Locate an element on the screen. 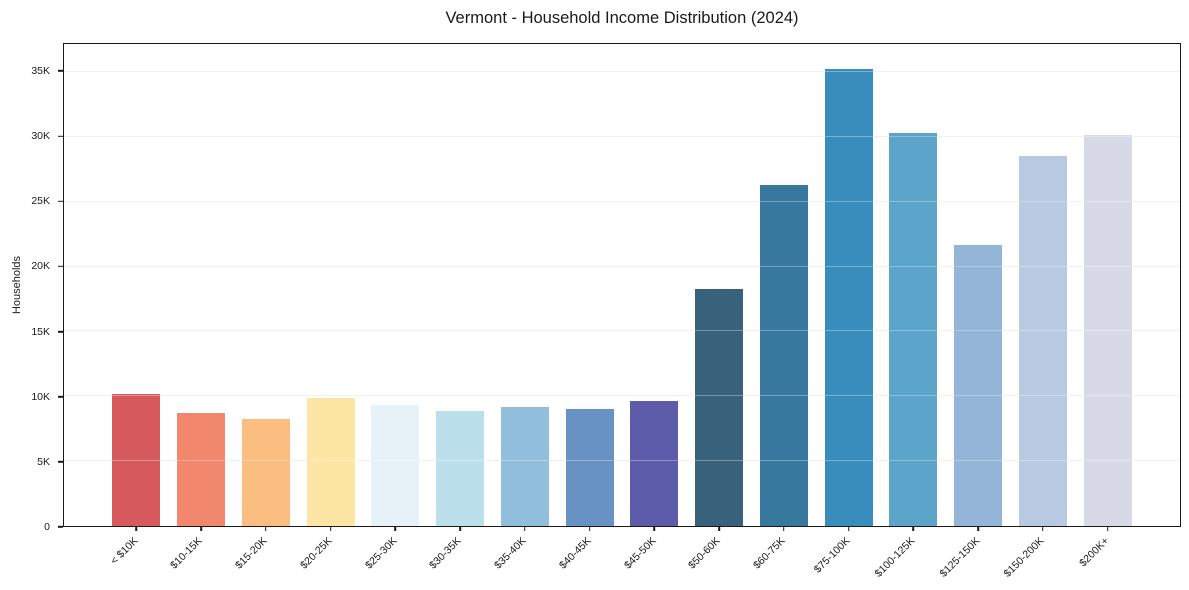 The width and height of the screenshot is (1189, 590). bar-slot: $125-150K is located at coordinates (974, 312).